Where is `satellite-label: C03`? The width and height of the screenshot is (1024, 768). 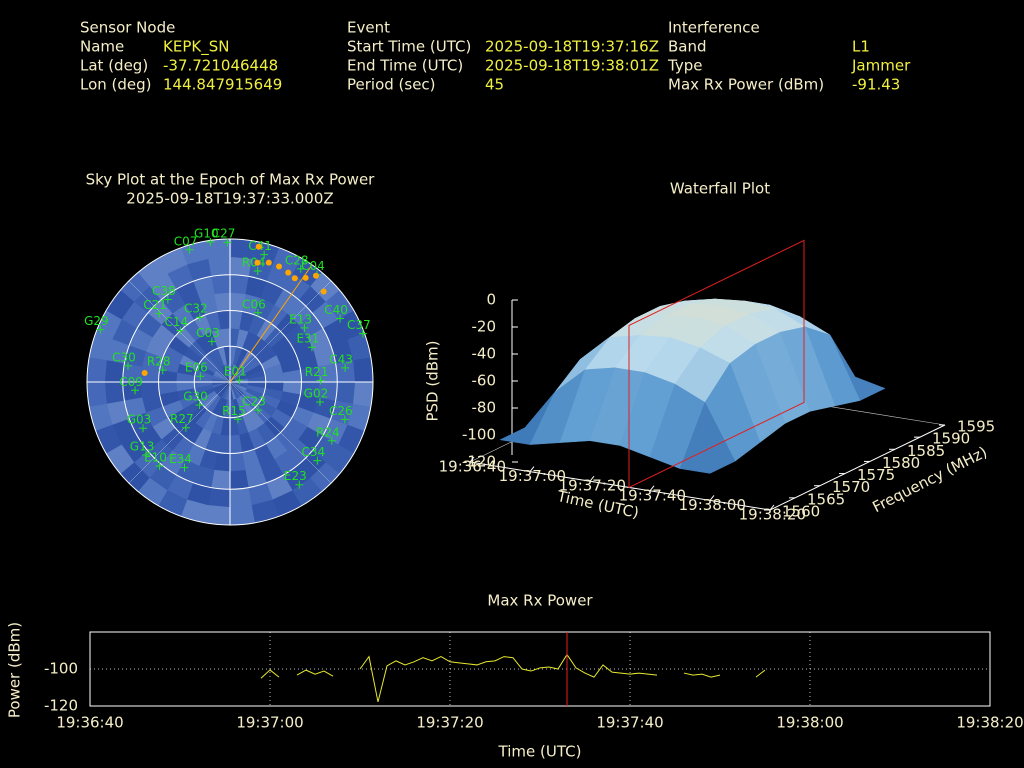
satellite-label: C03 is located at coordinates (208, 333).